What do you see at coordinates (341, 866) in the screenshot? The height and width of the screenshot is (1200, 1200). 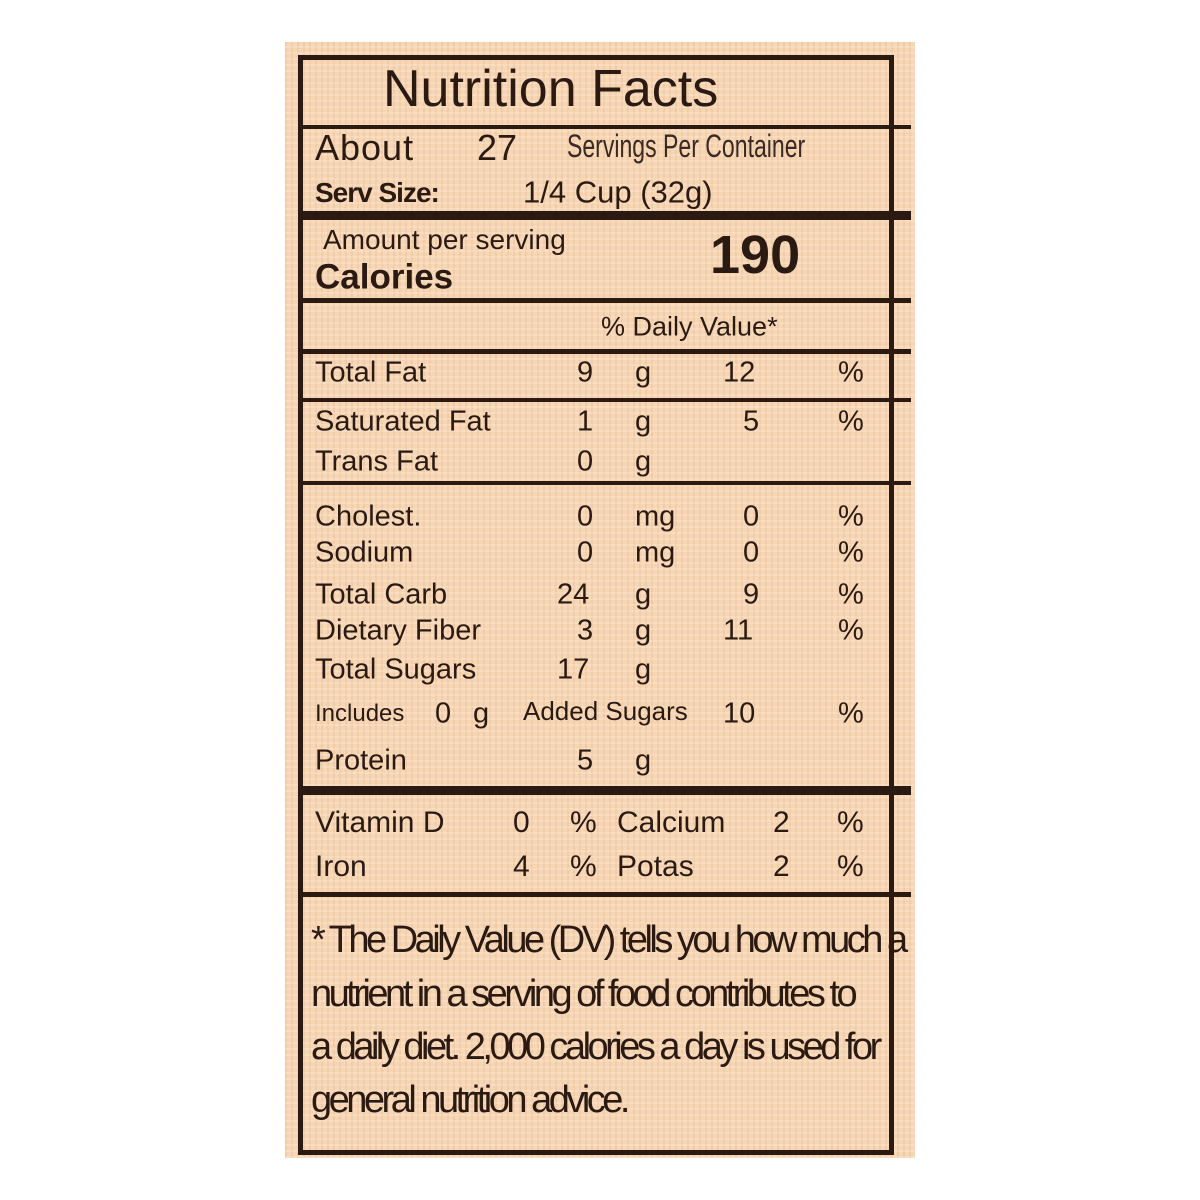 I see `vitamin-name: Iron` at bounding box center [341, 866].